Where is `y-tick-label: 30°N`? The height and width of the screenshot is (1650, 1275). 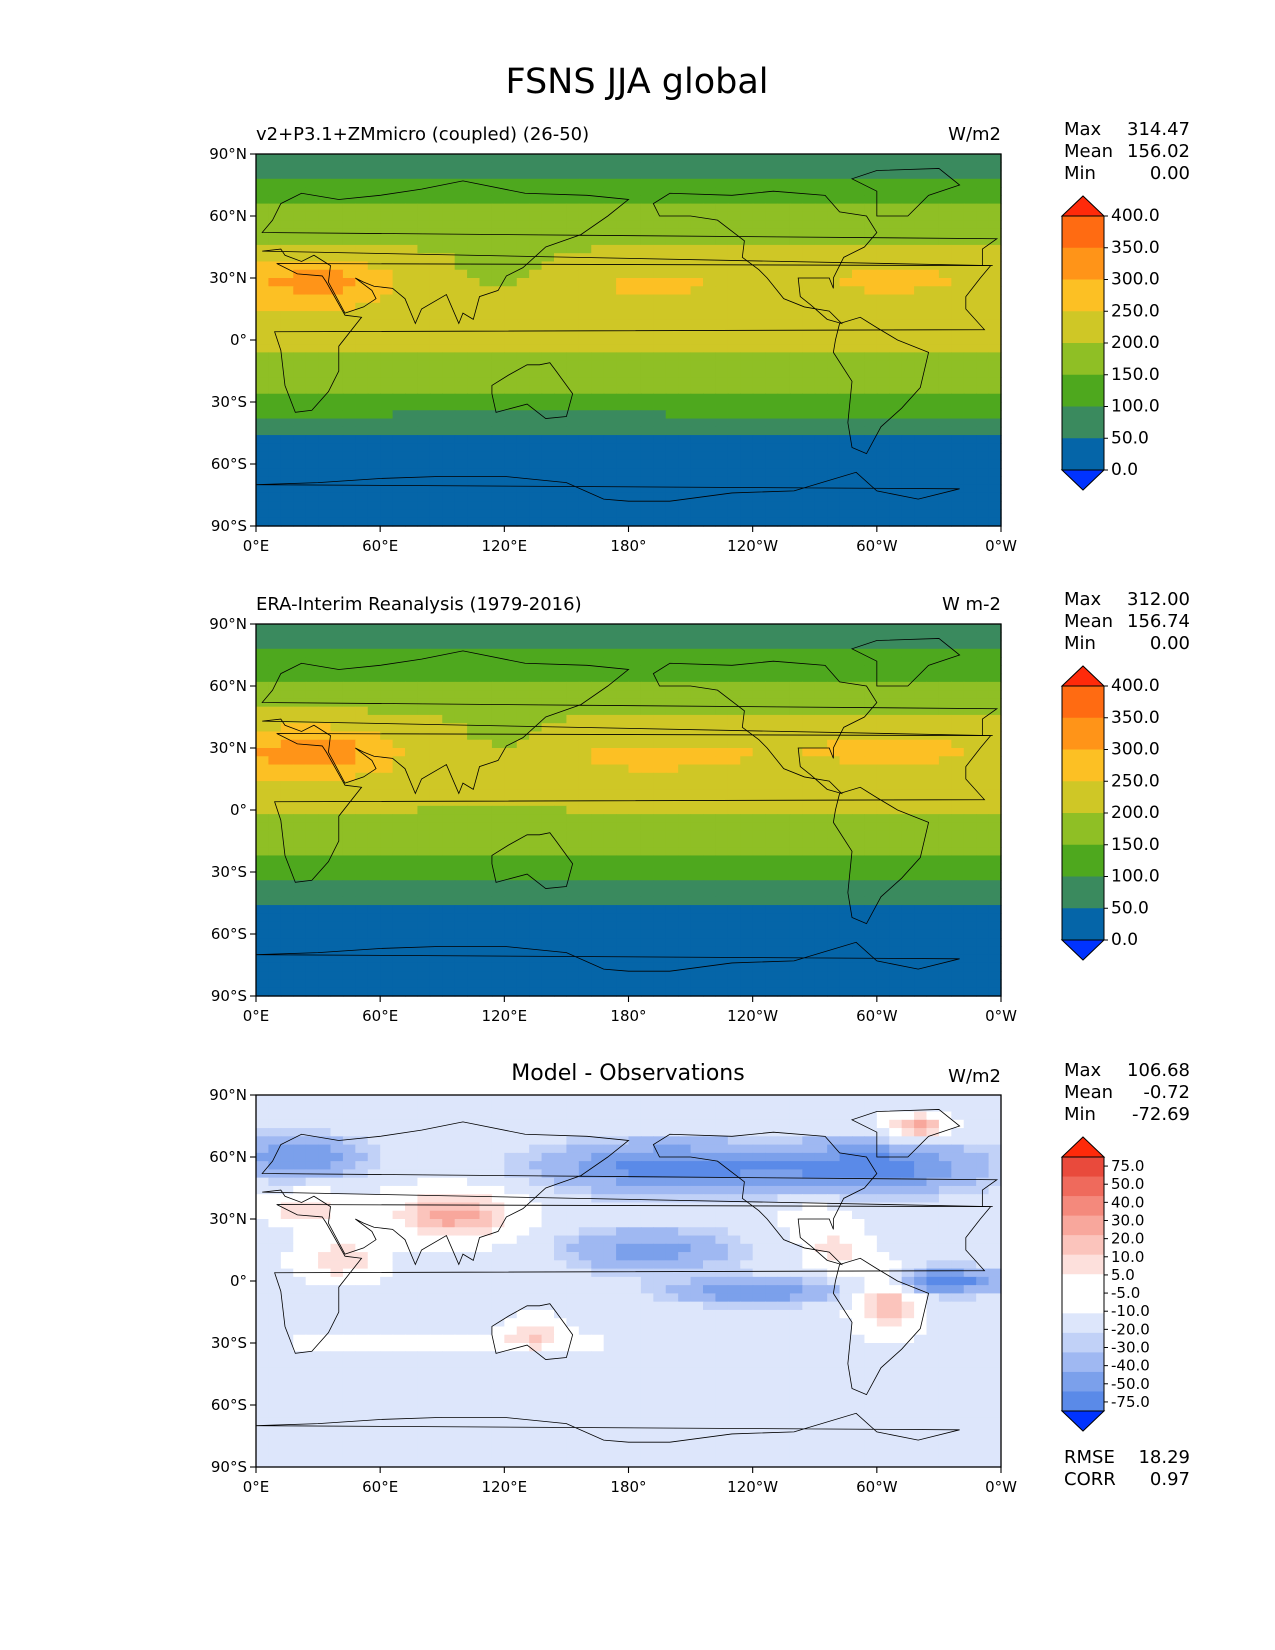
y-tick-label: 30°N is located at coordinates (228, 278).